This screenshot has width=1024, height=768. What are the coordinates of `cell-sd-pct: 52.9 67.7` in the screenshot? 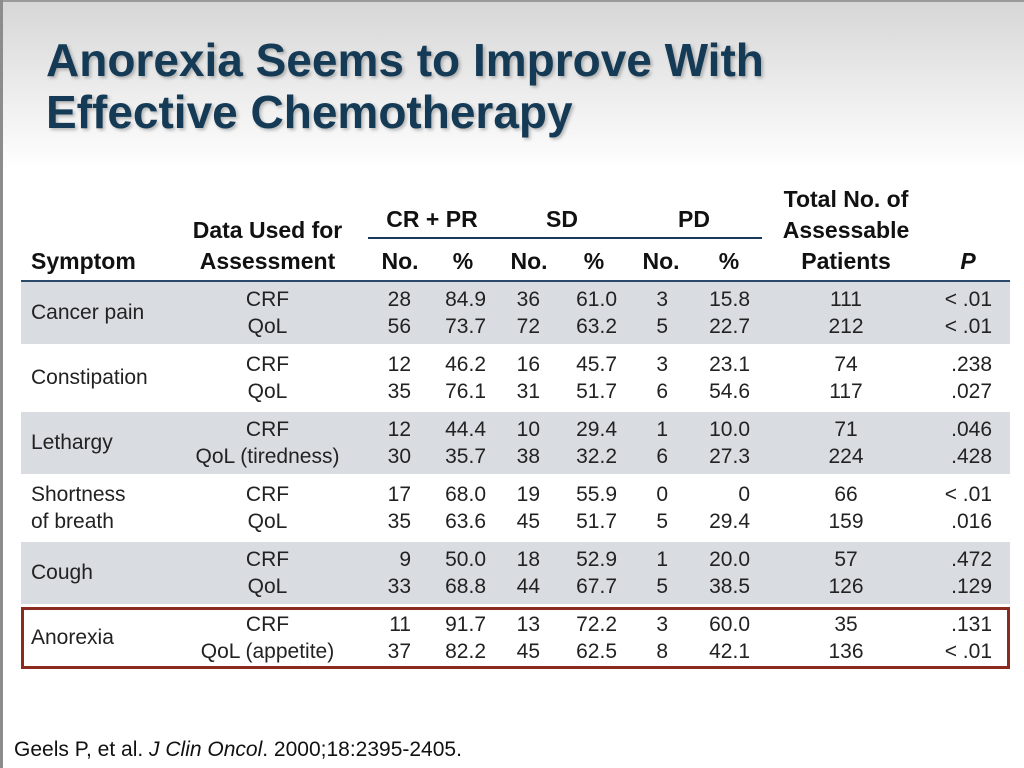 It's located at (596, 573).